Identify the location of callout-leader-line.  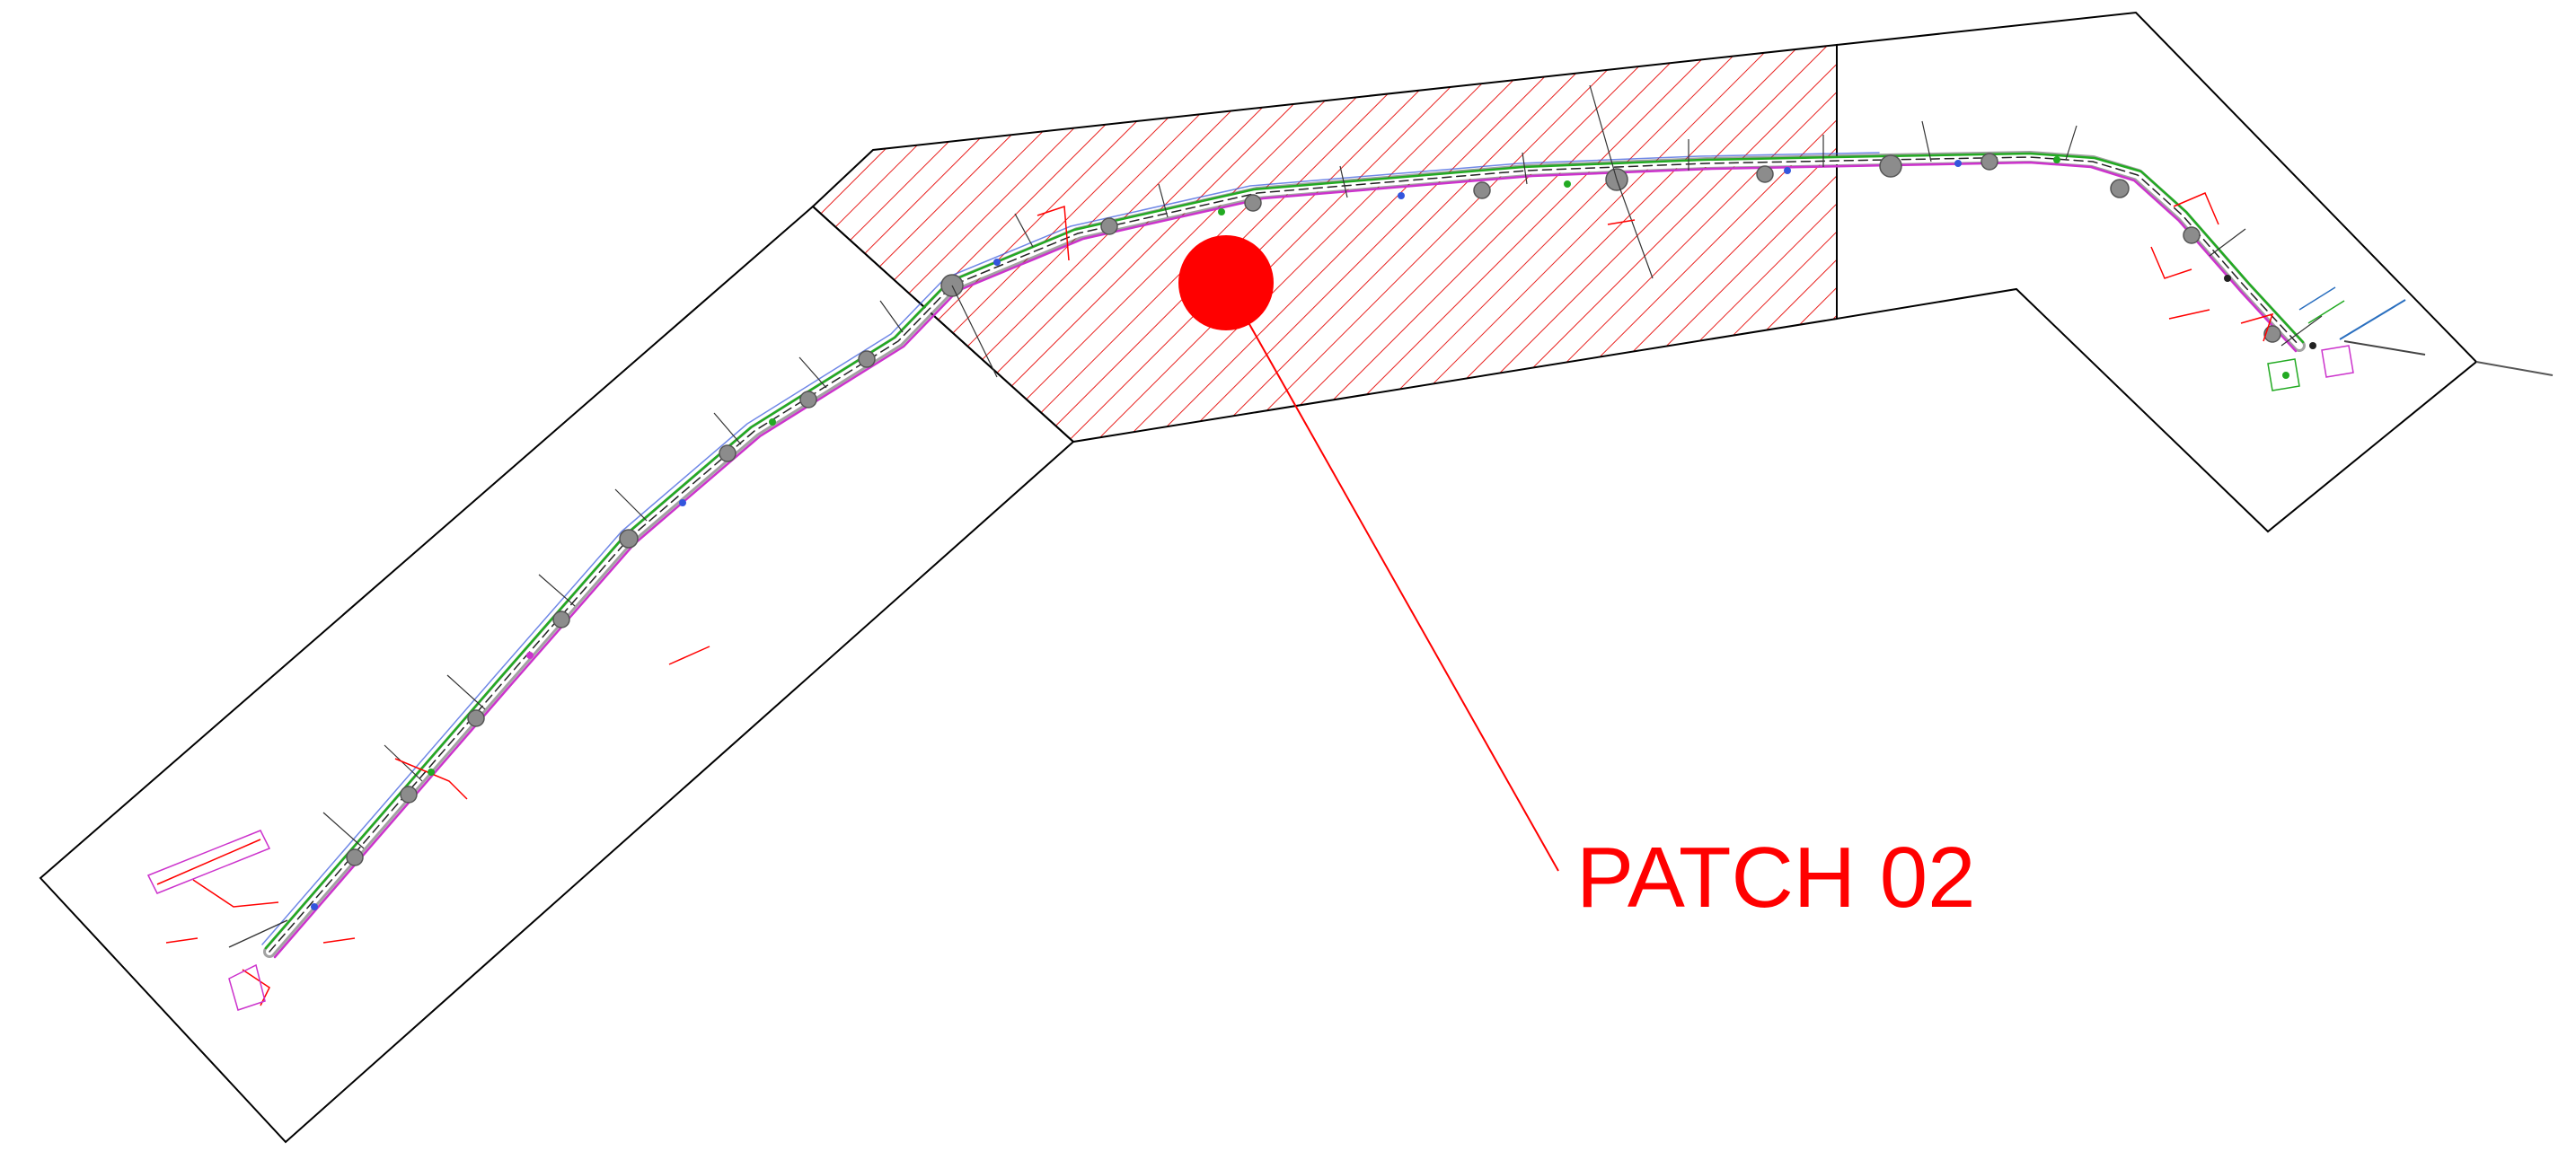
(1392, 577).